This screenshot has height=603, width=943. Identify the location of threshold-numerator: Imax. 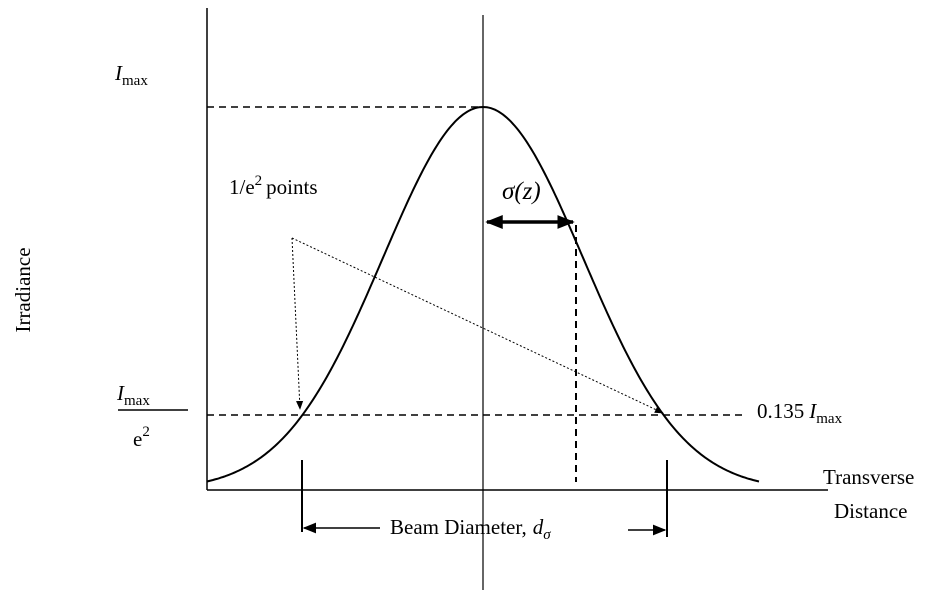
(133, 395).